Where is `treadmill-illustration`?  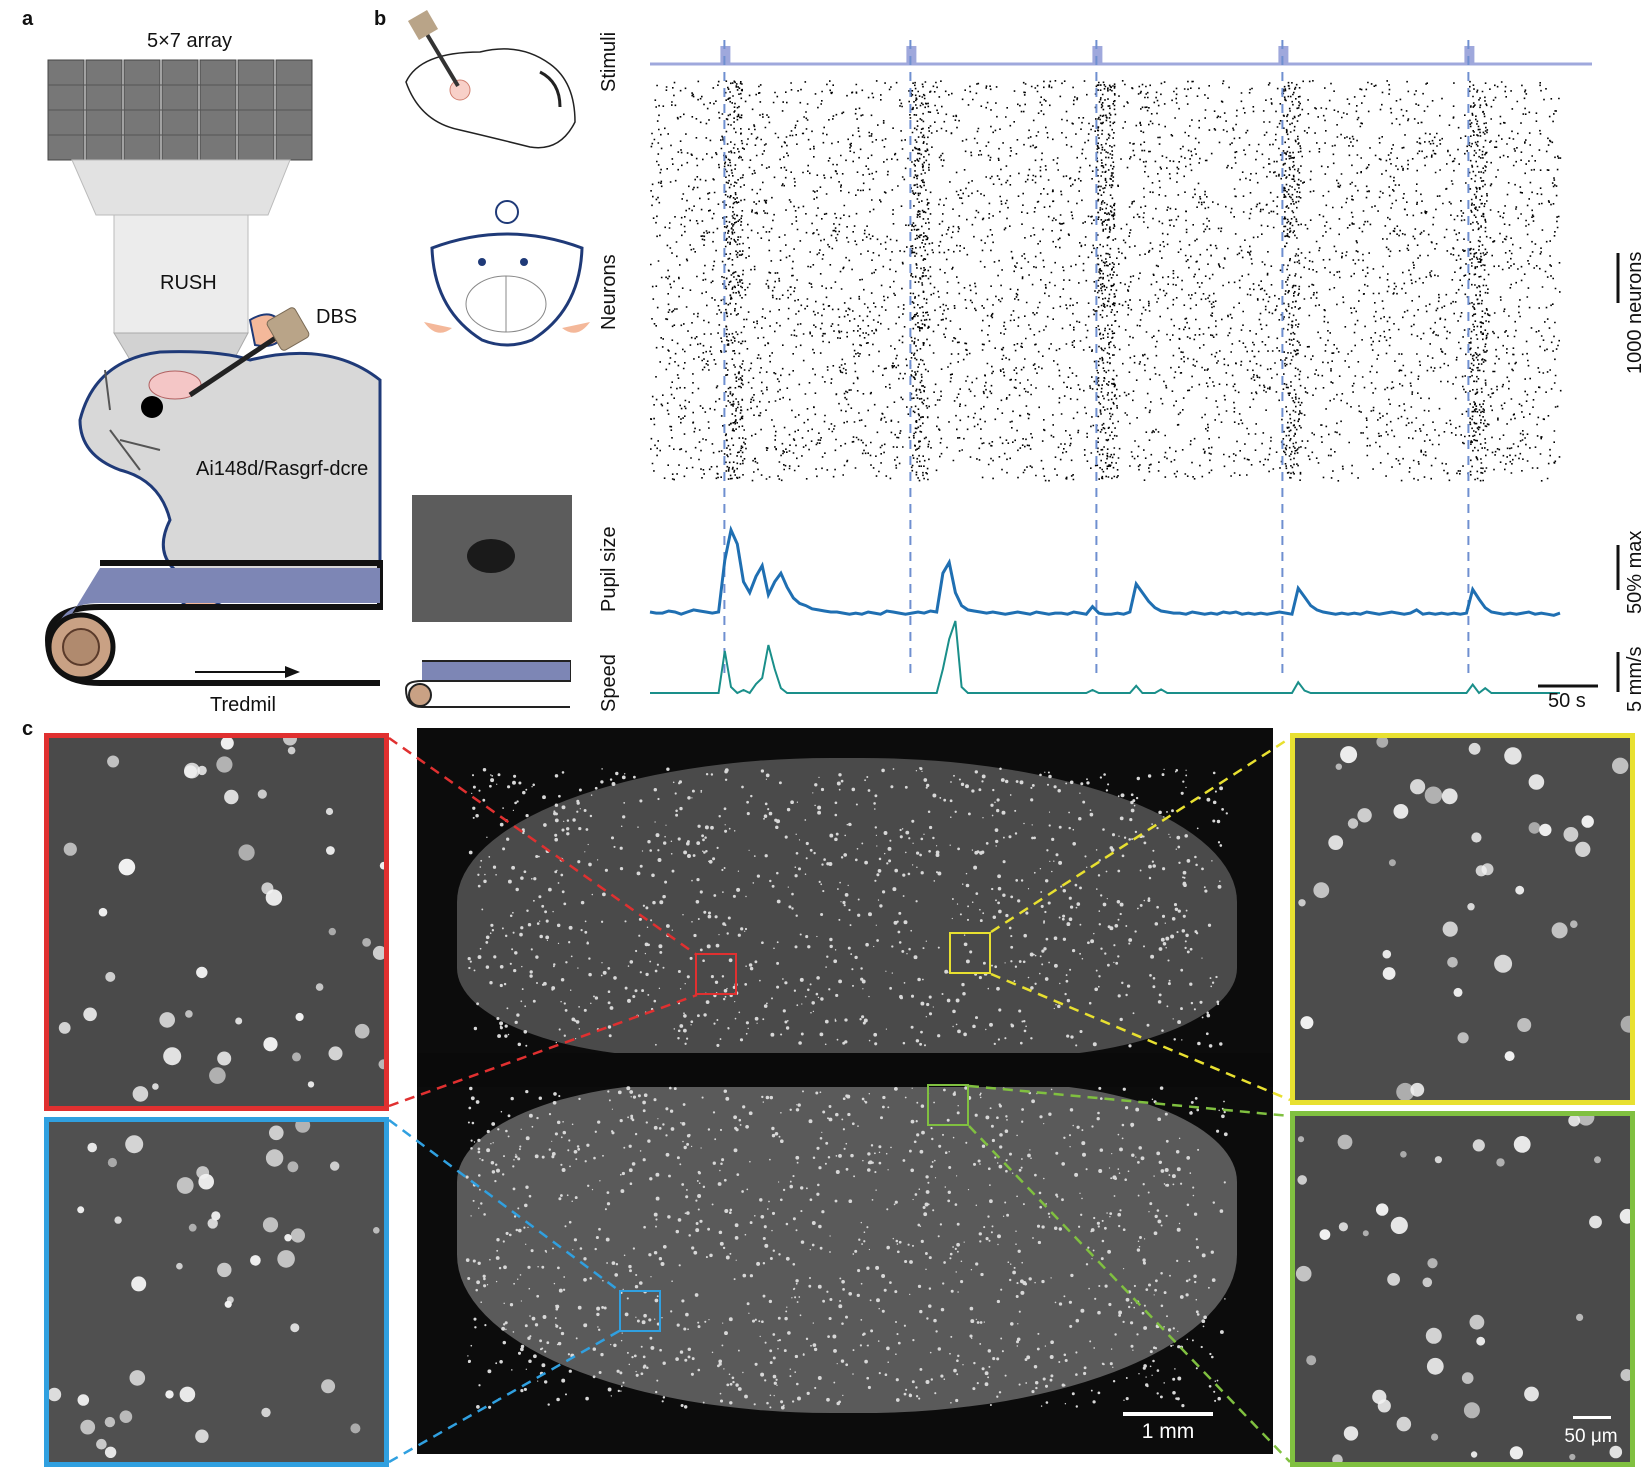
treadmill-illustration is located at coordinates (213, 623).